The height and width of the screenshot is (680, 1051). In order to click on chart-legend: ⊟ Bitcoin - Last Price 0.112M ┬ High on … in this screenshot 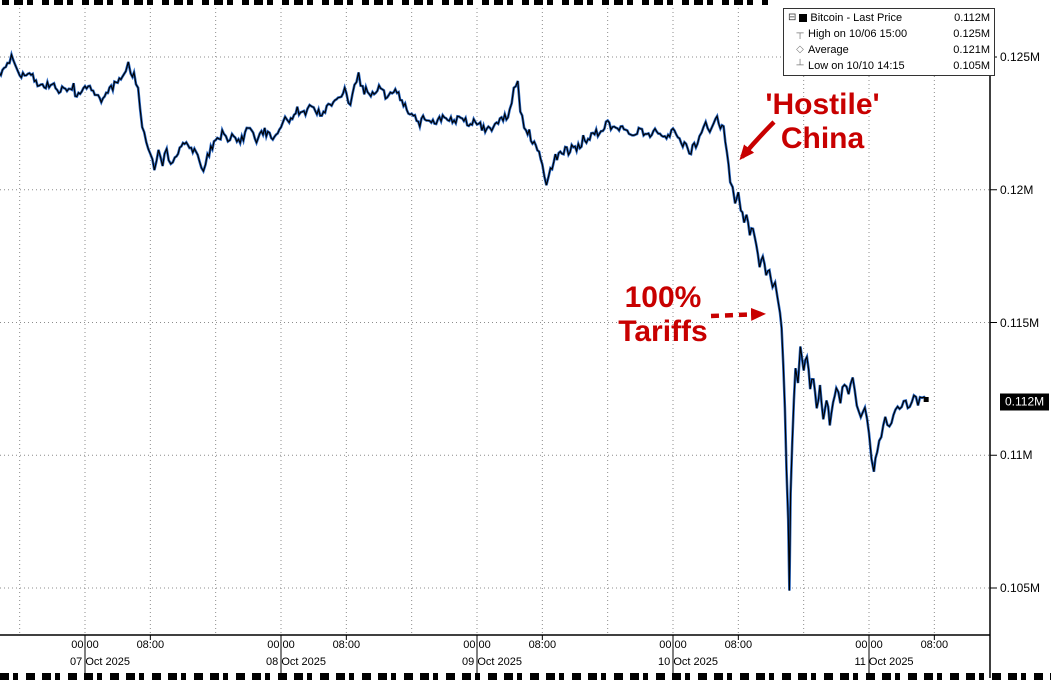, I will do `click(889, 42)`.